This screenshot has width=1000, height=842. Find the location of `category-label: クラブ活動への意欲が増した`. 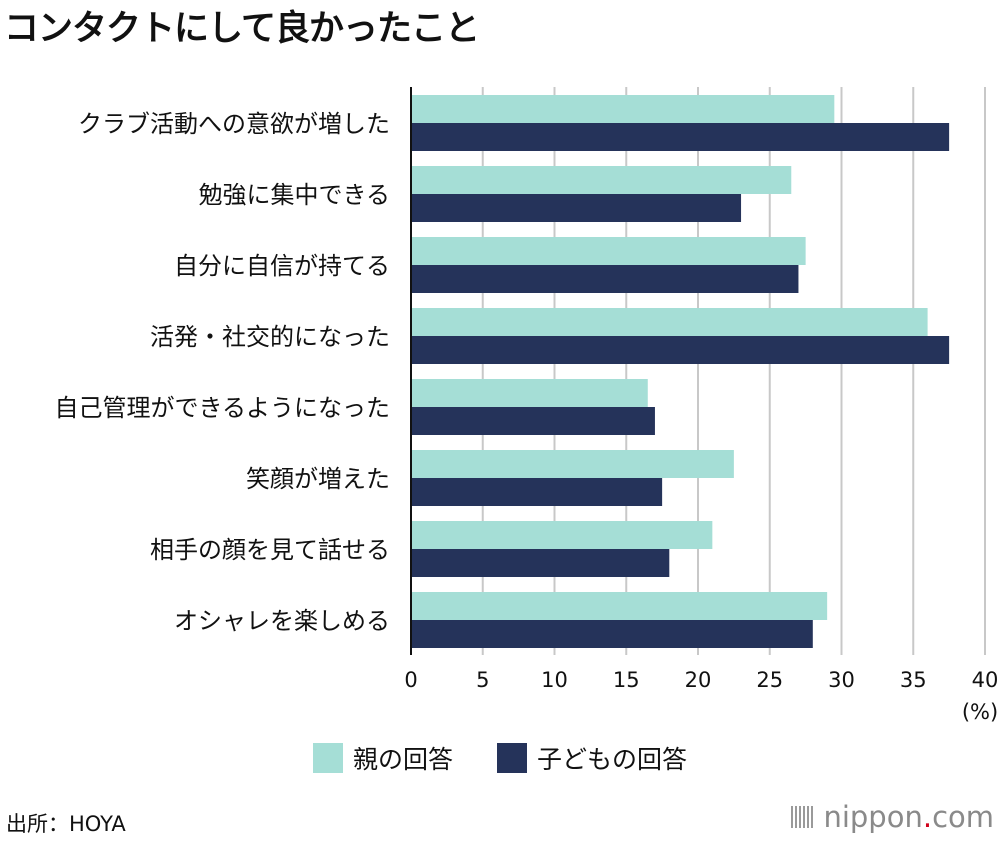

category-label: クラブ活動への意欲が増した is located at coordinates (234, 124).